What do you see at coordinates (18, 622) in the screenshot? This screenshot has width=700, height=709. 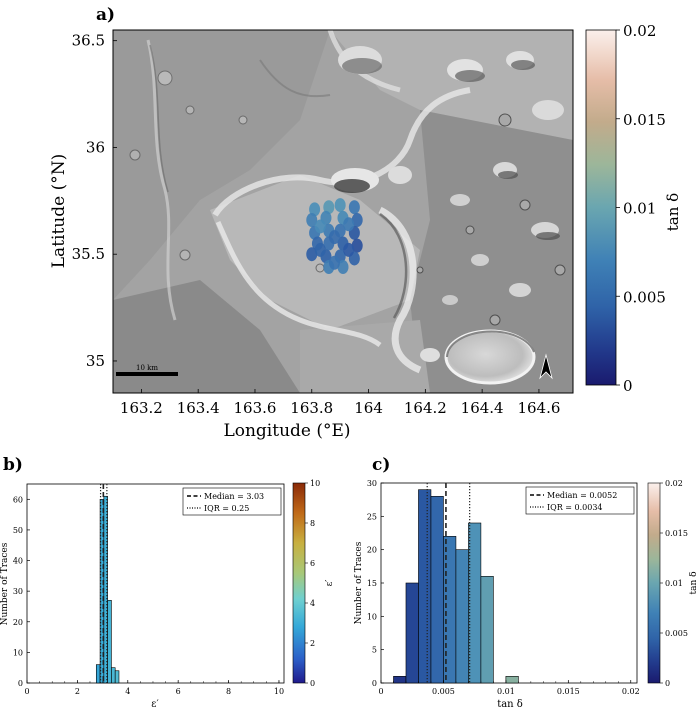 I see `panel-b-ytick-label: 20` at bounding box center [18, 622].